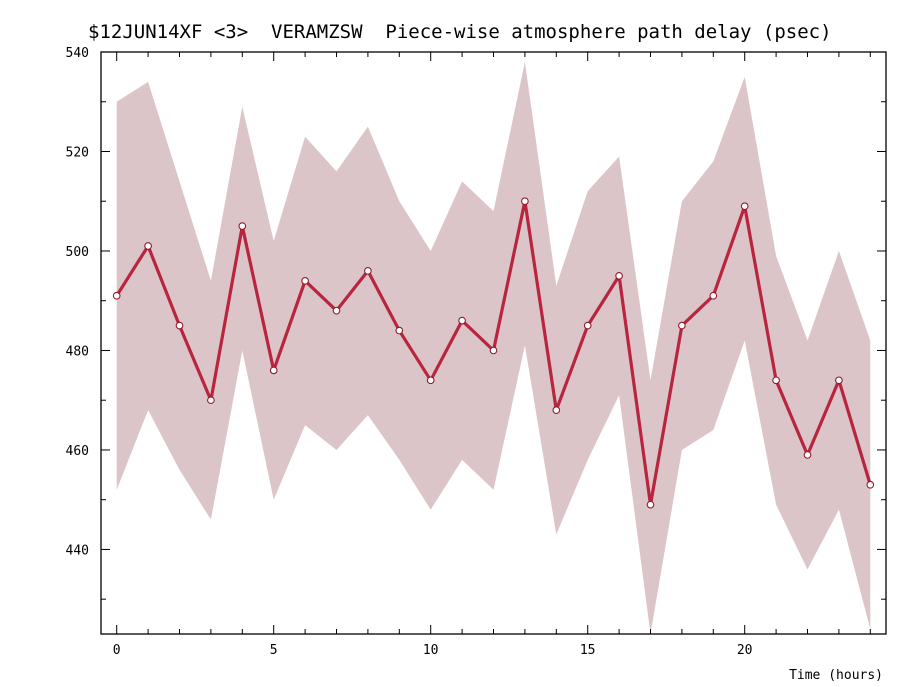  I want to click on x-axis-label: Time (hours), so click(836, 675).